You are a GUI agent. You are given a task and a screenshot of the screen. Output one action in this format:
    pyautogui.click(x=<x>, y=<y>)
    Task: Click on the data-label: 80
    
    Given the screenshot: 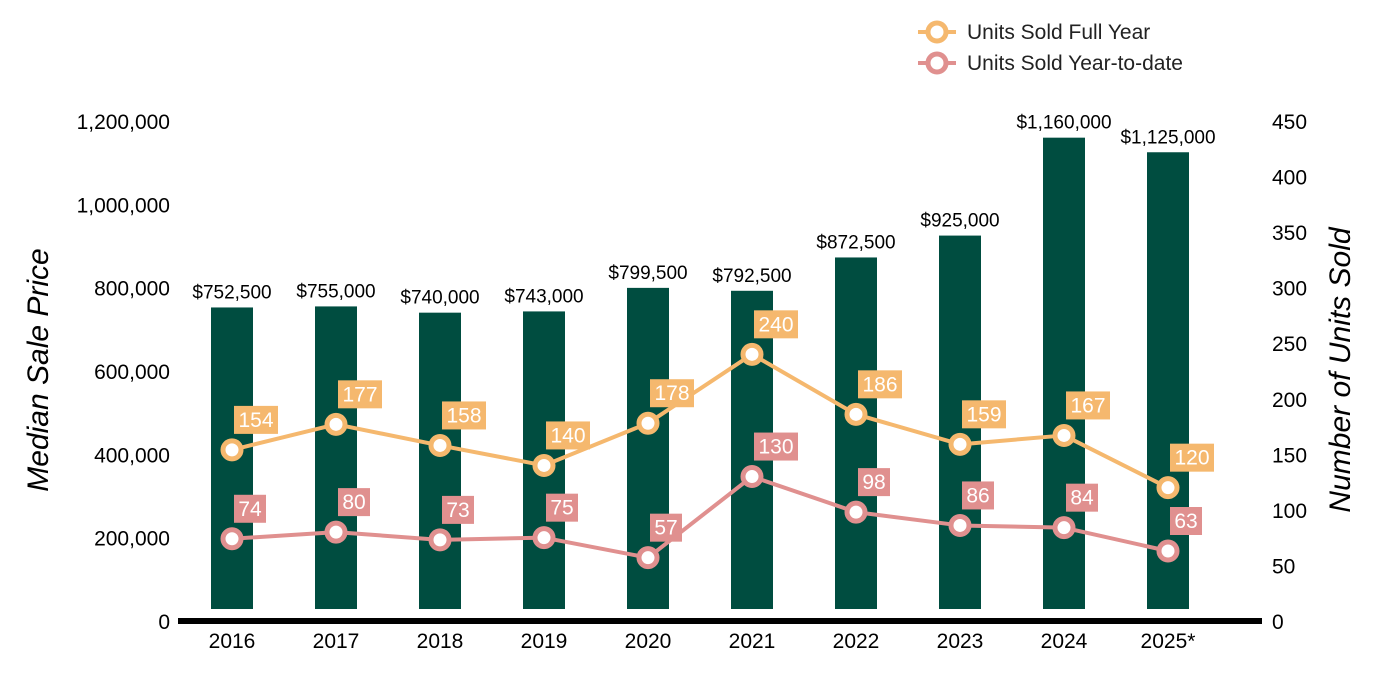 What is the action you would take?
    pyautogui.click(x=353, y=502)
    